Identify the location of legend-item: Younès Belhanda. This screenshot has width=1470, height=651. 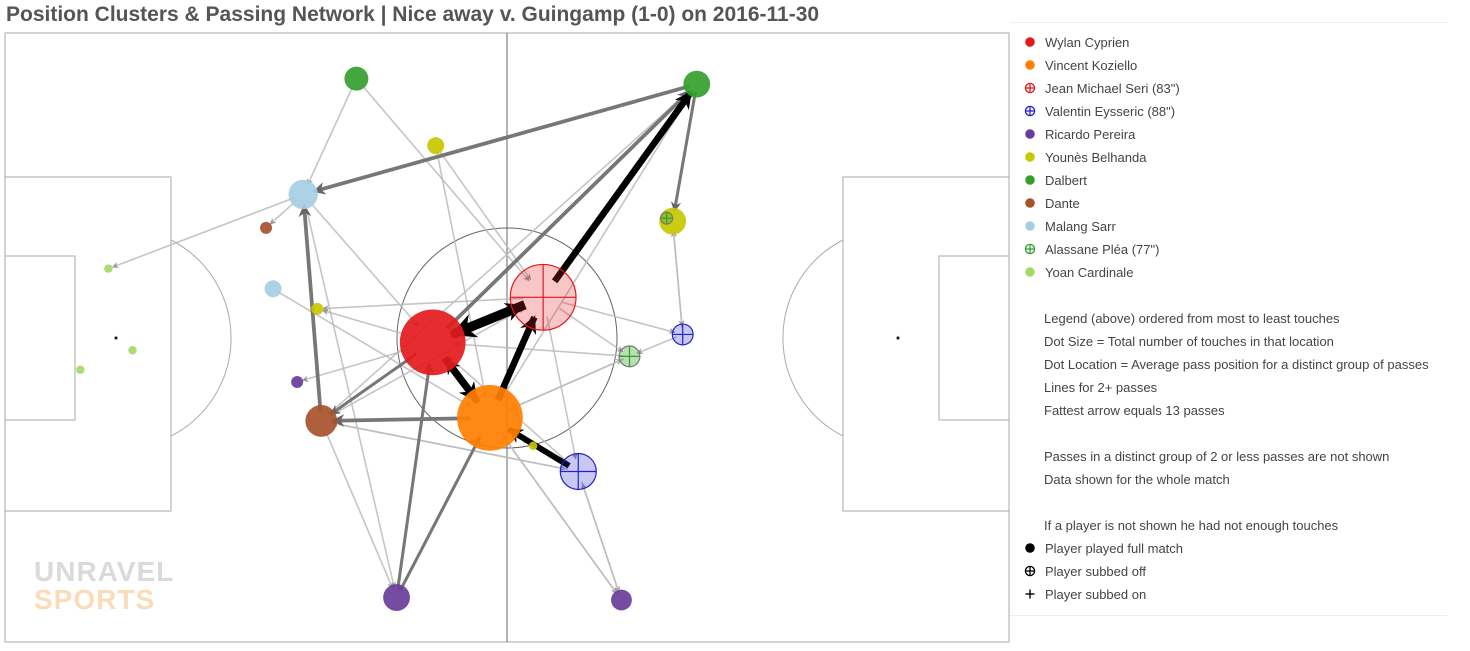
(1085, 158).